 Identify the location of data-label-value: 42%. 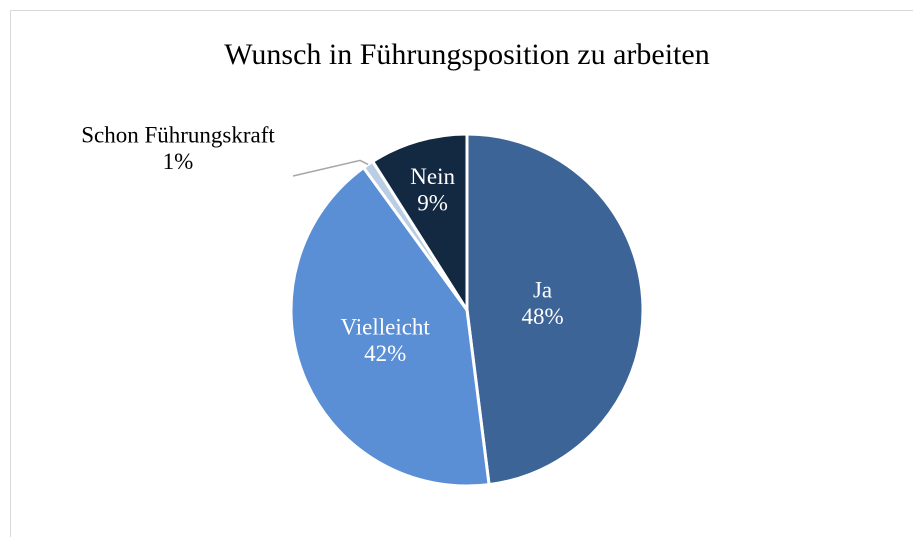
(385, 353).